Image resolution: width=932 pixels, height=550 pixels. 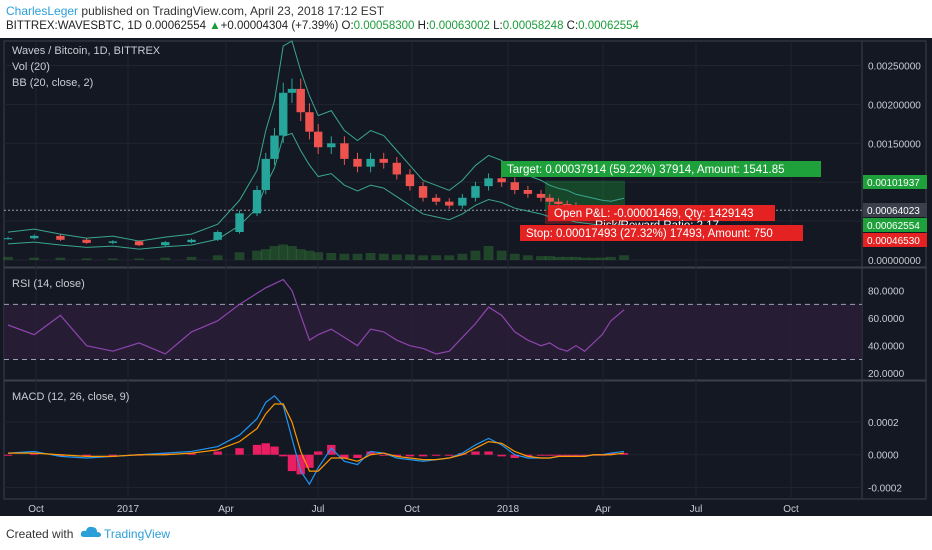 What do you see at coordinates (894, 67) in the screenshot?
I see `price-tick-label: 0.00250000` at bounding box center [894, 67].